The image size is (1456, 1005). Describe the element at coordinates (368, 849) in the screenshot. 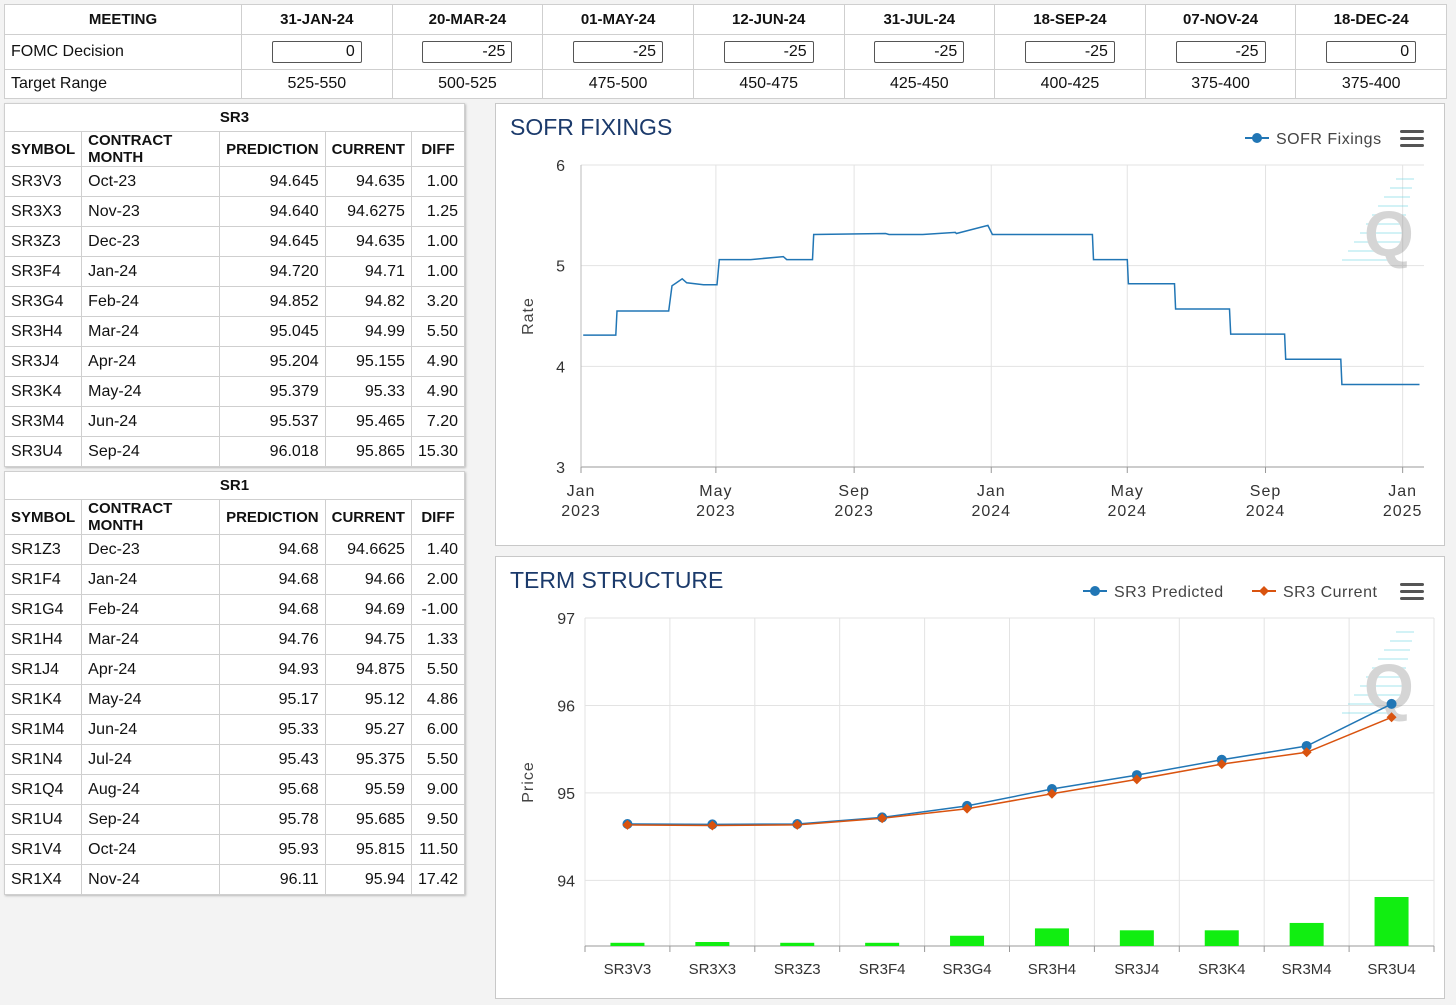

I see `cell-current: 95.815` at that location.